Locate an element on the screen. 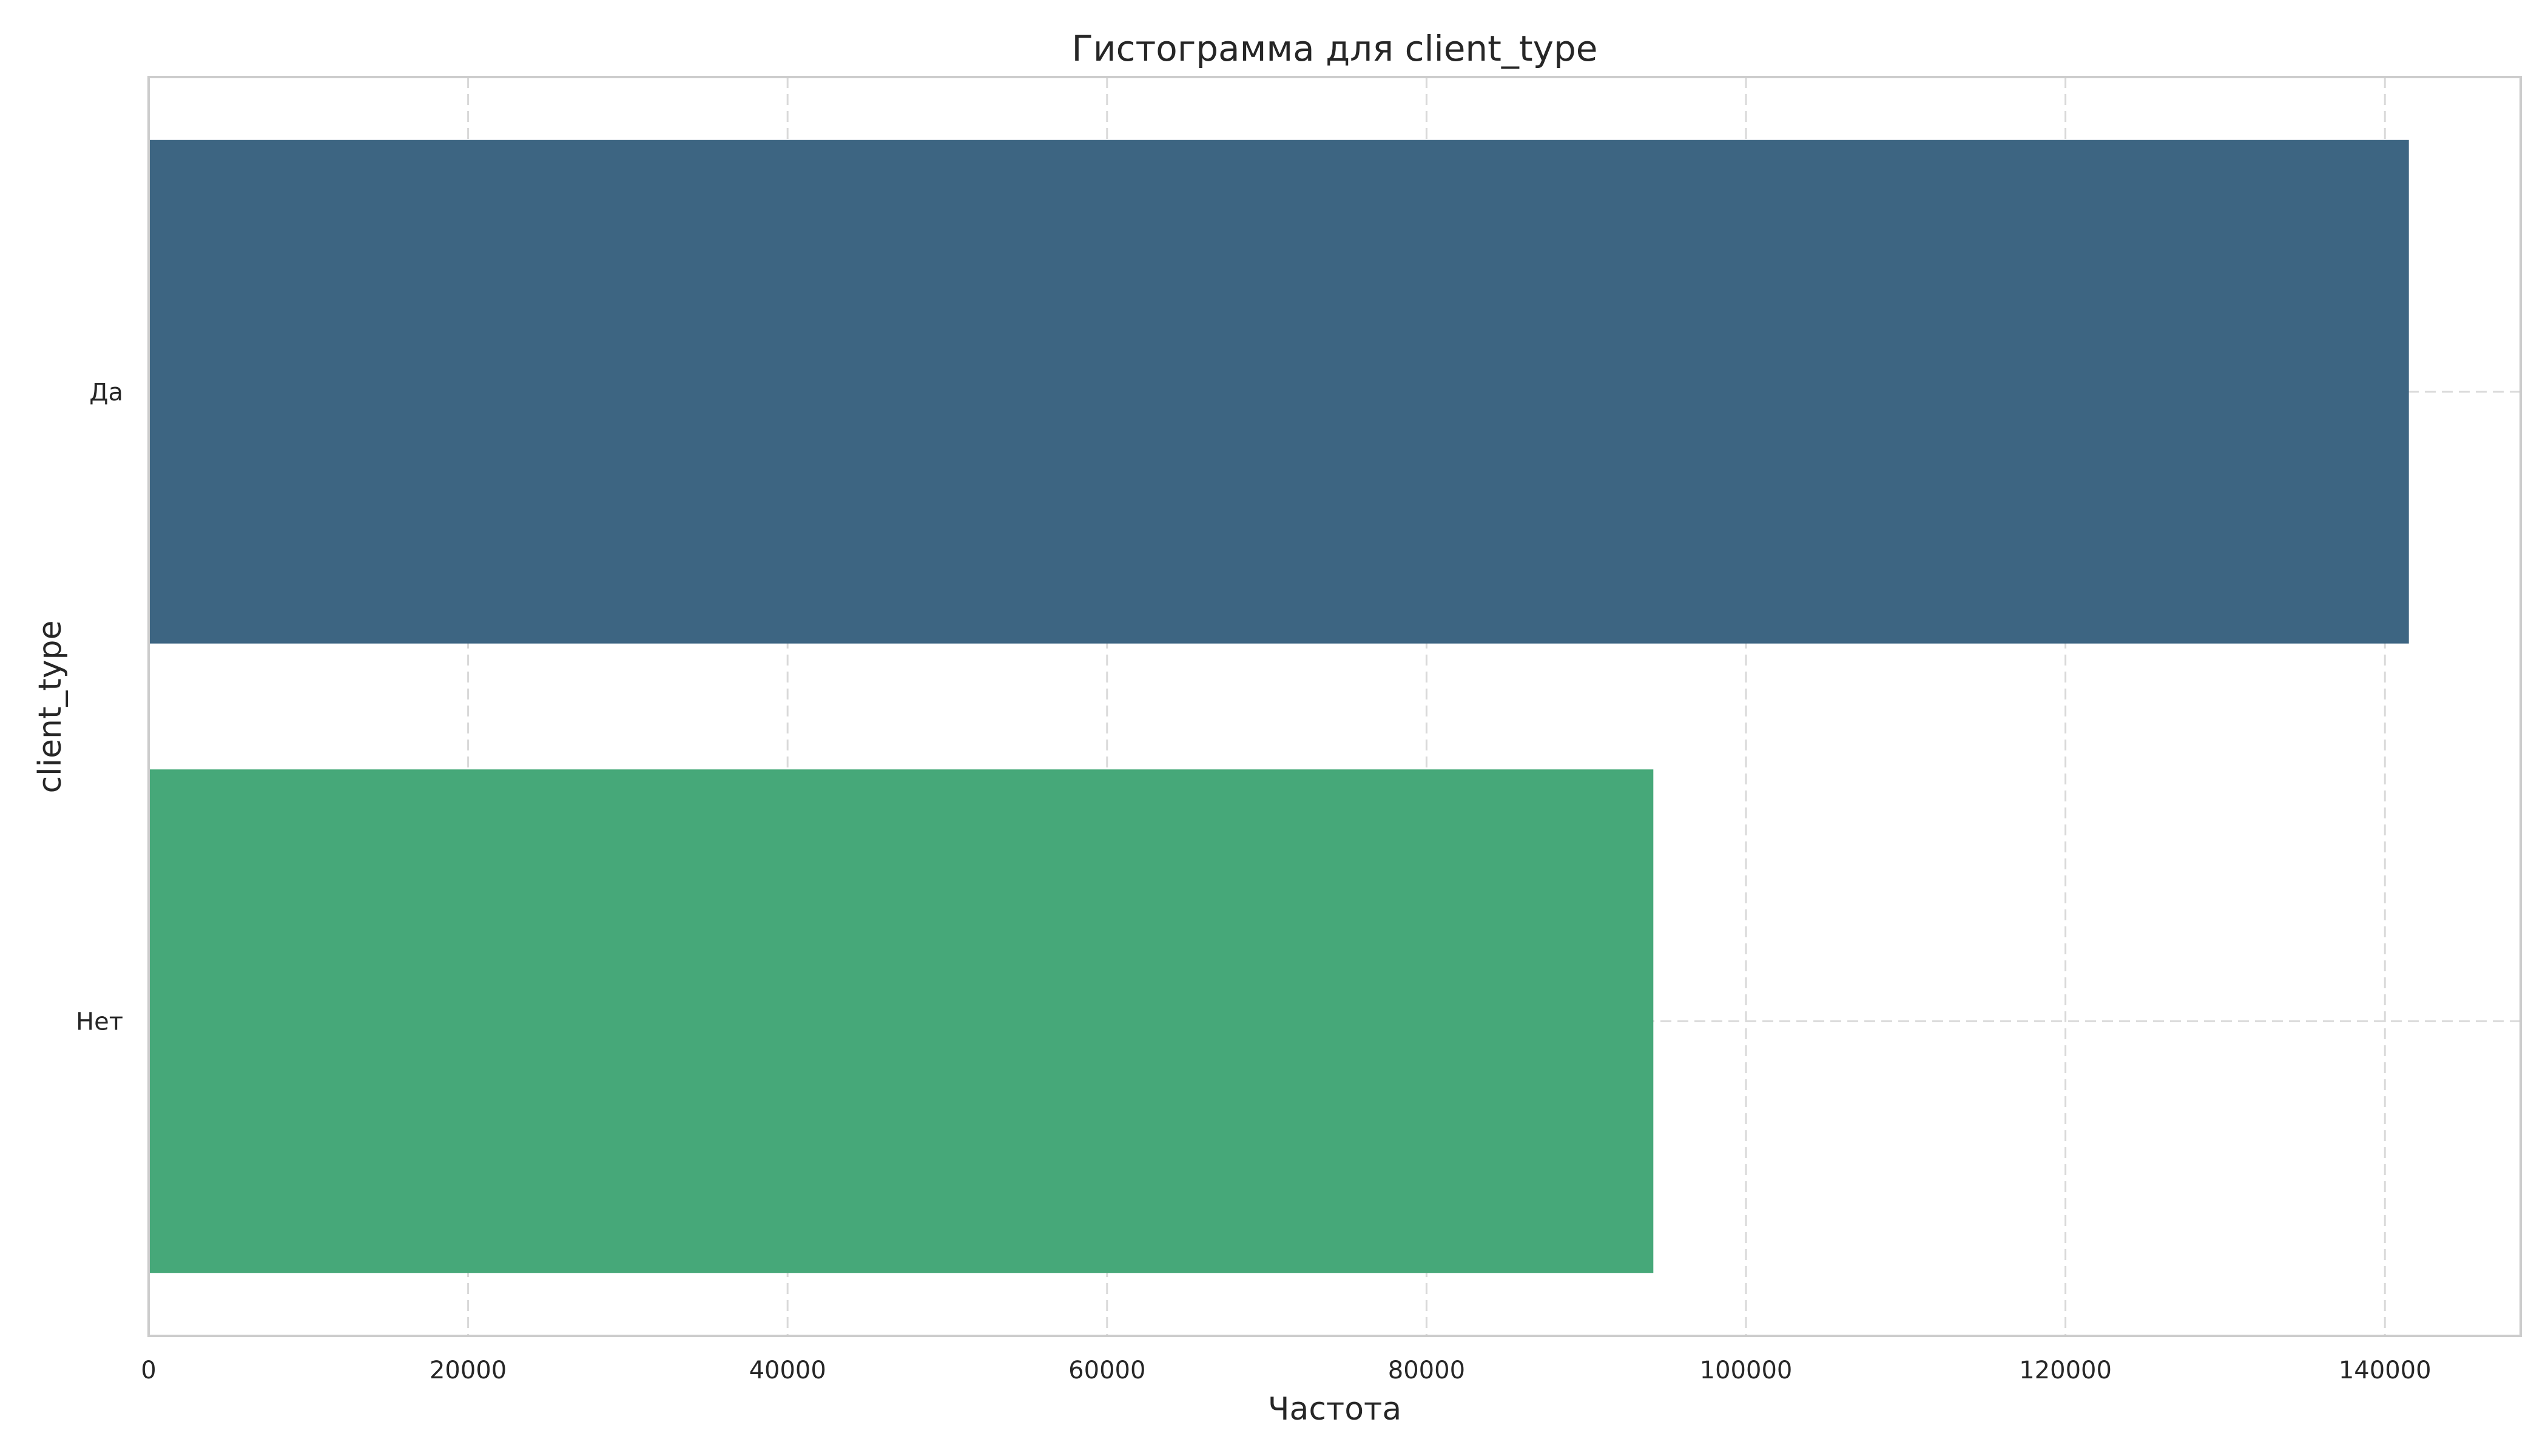 This screenshot has width=2548, height=1456. x-tick-label: 120000 is located at coordinates (2065, 1370).